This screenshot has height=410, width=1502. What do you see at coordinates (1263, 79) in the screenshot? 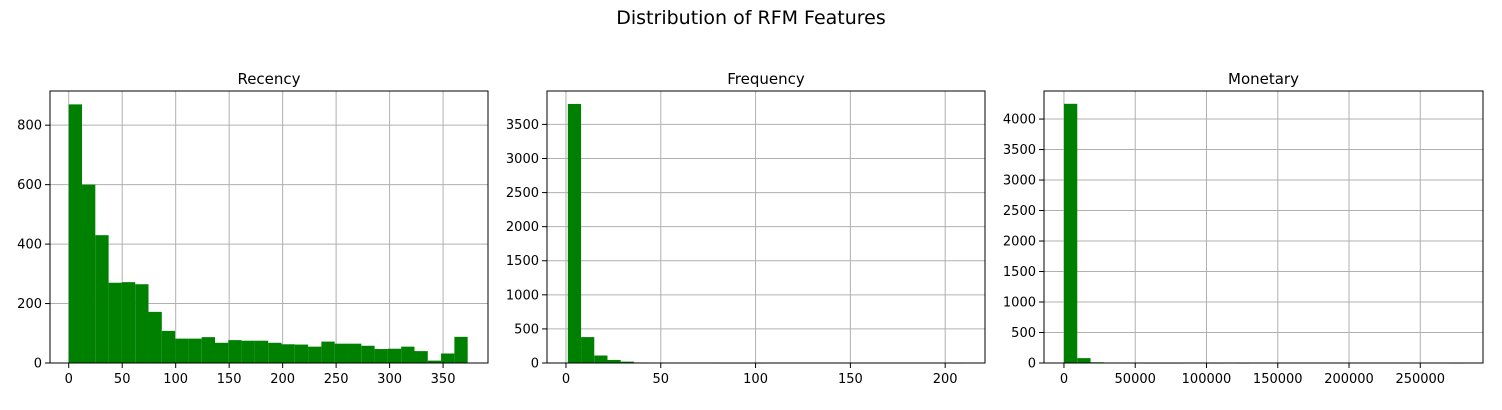
I see `monetary-title: Monetary` at bounding box center [1263, 79].